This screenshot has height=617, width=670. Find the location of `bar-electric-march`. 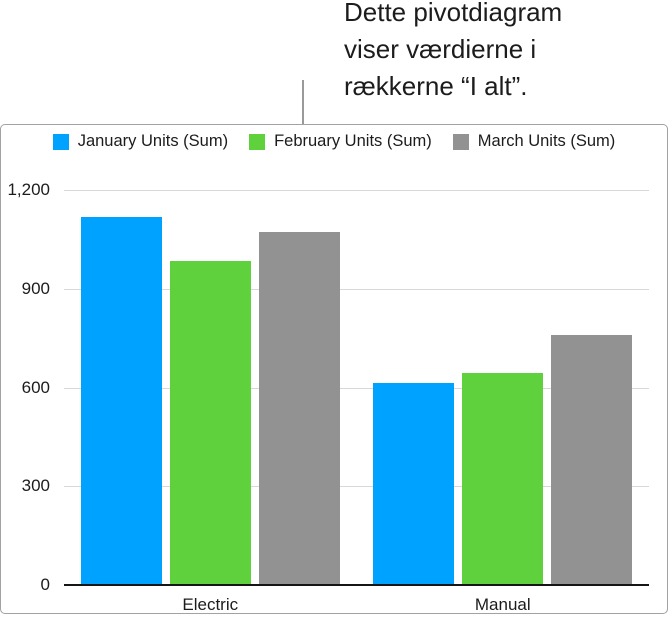

bar-electric-march is located at coordinates (299, 407).